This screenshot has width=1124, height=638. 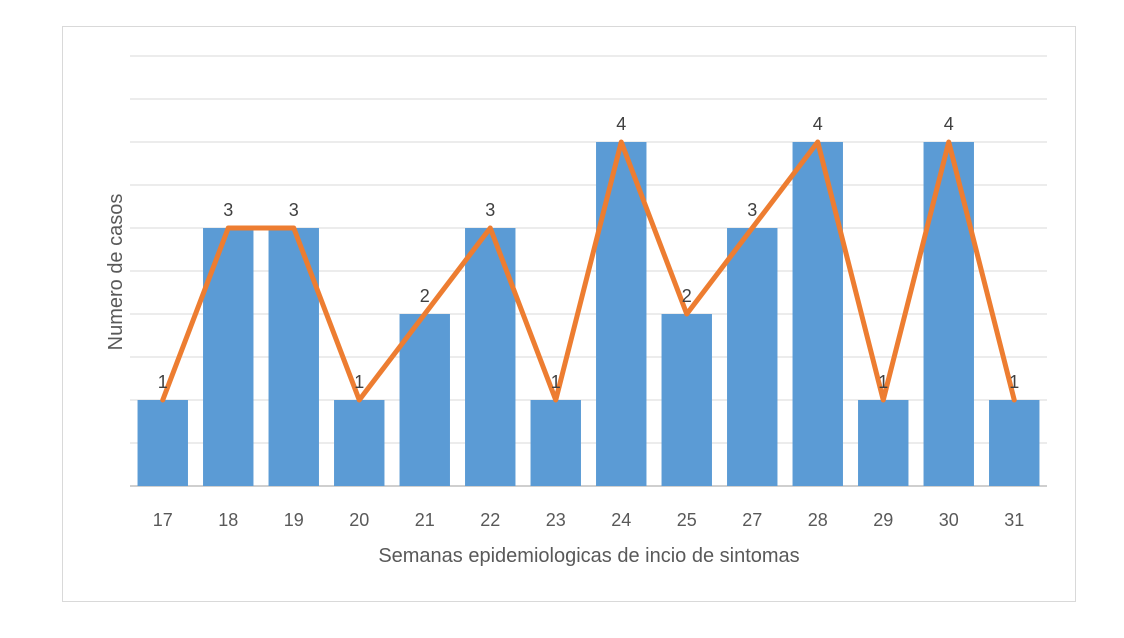 What do you see at coordinates (425, 520) in the screenshot?
I see `x-tick-21: 21` at bounding box center [425, 520].